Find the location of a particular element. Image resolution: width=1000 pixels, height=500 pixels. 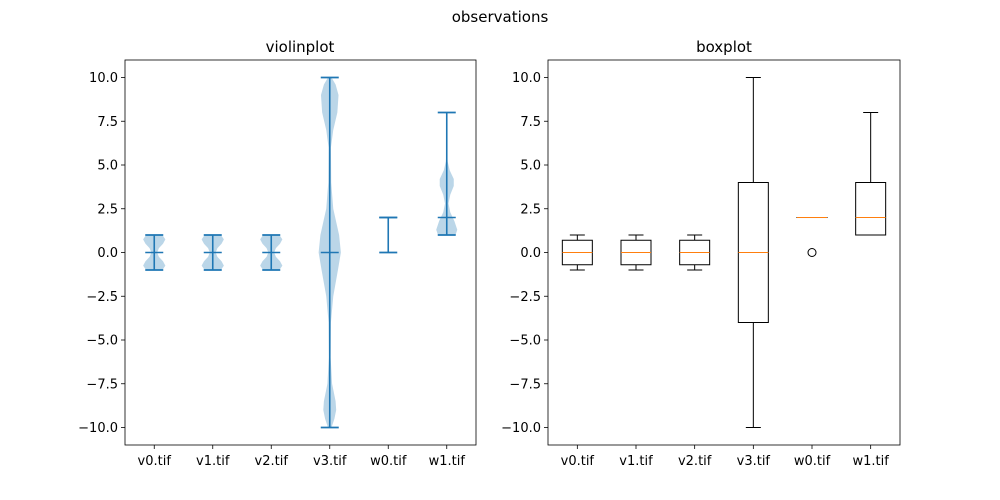

box-xtick-label: w1.tif is located at coordinates (871, 461).